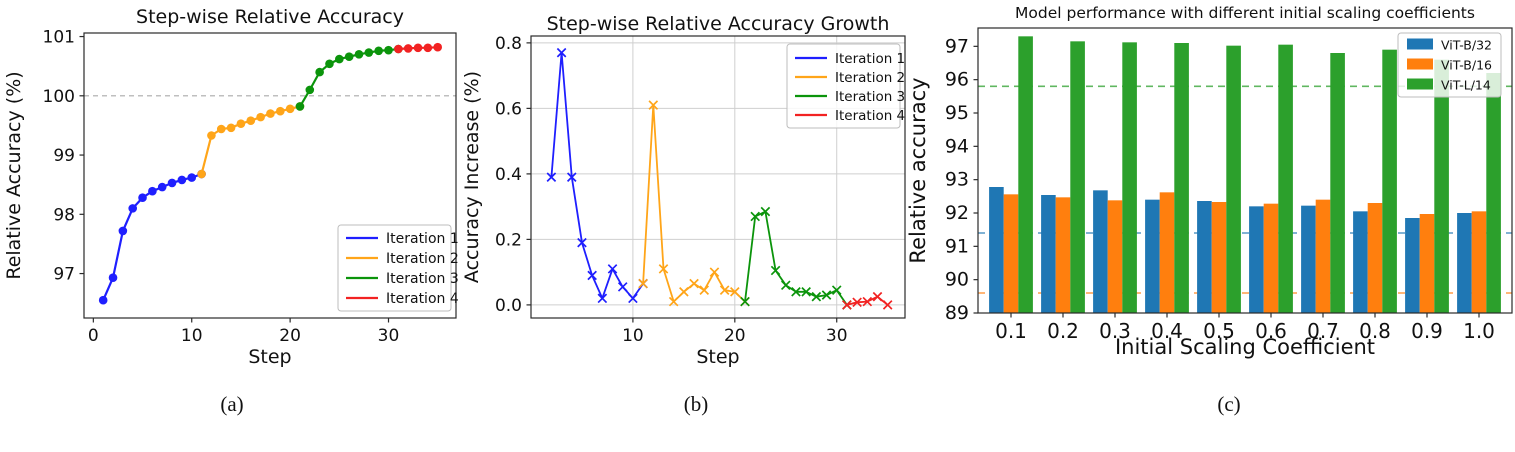 This screenshot has width=1515, height=452. Describe the element at coordinates (290, 336) in the screenshot. I see `svg-text: 20` at that location.